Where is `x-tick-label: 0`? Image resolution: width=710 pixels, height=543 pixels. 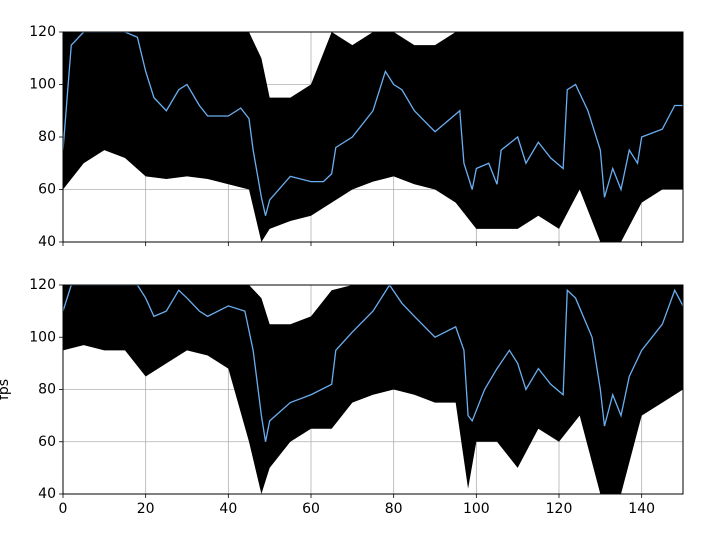 x-tick-label: 0 is located at coordinates (63, 509).